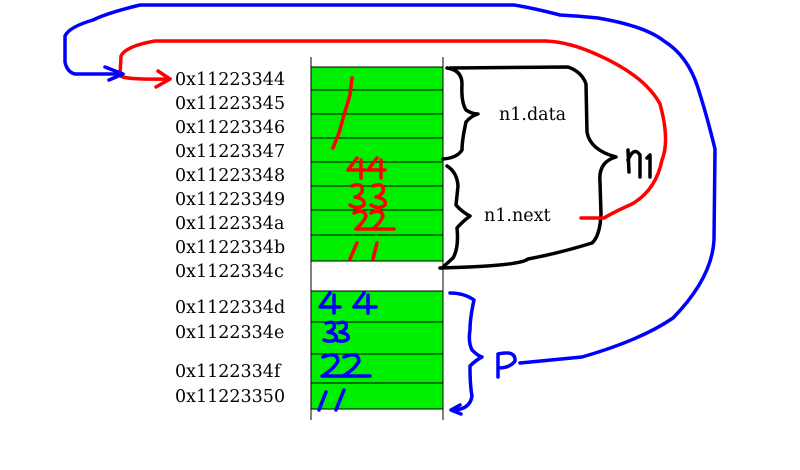 The image size is (800, 470). What do you see at coordinates (460, 113) in the screenshot?
I see `brace-n1-data` at bounding box center [460, 113].